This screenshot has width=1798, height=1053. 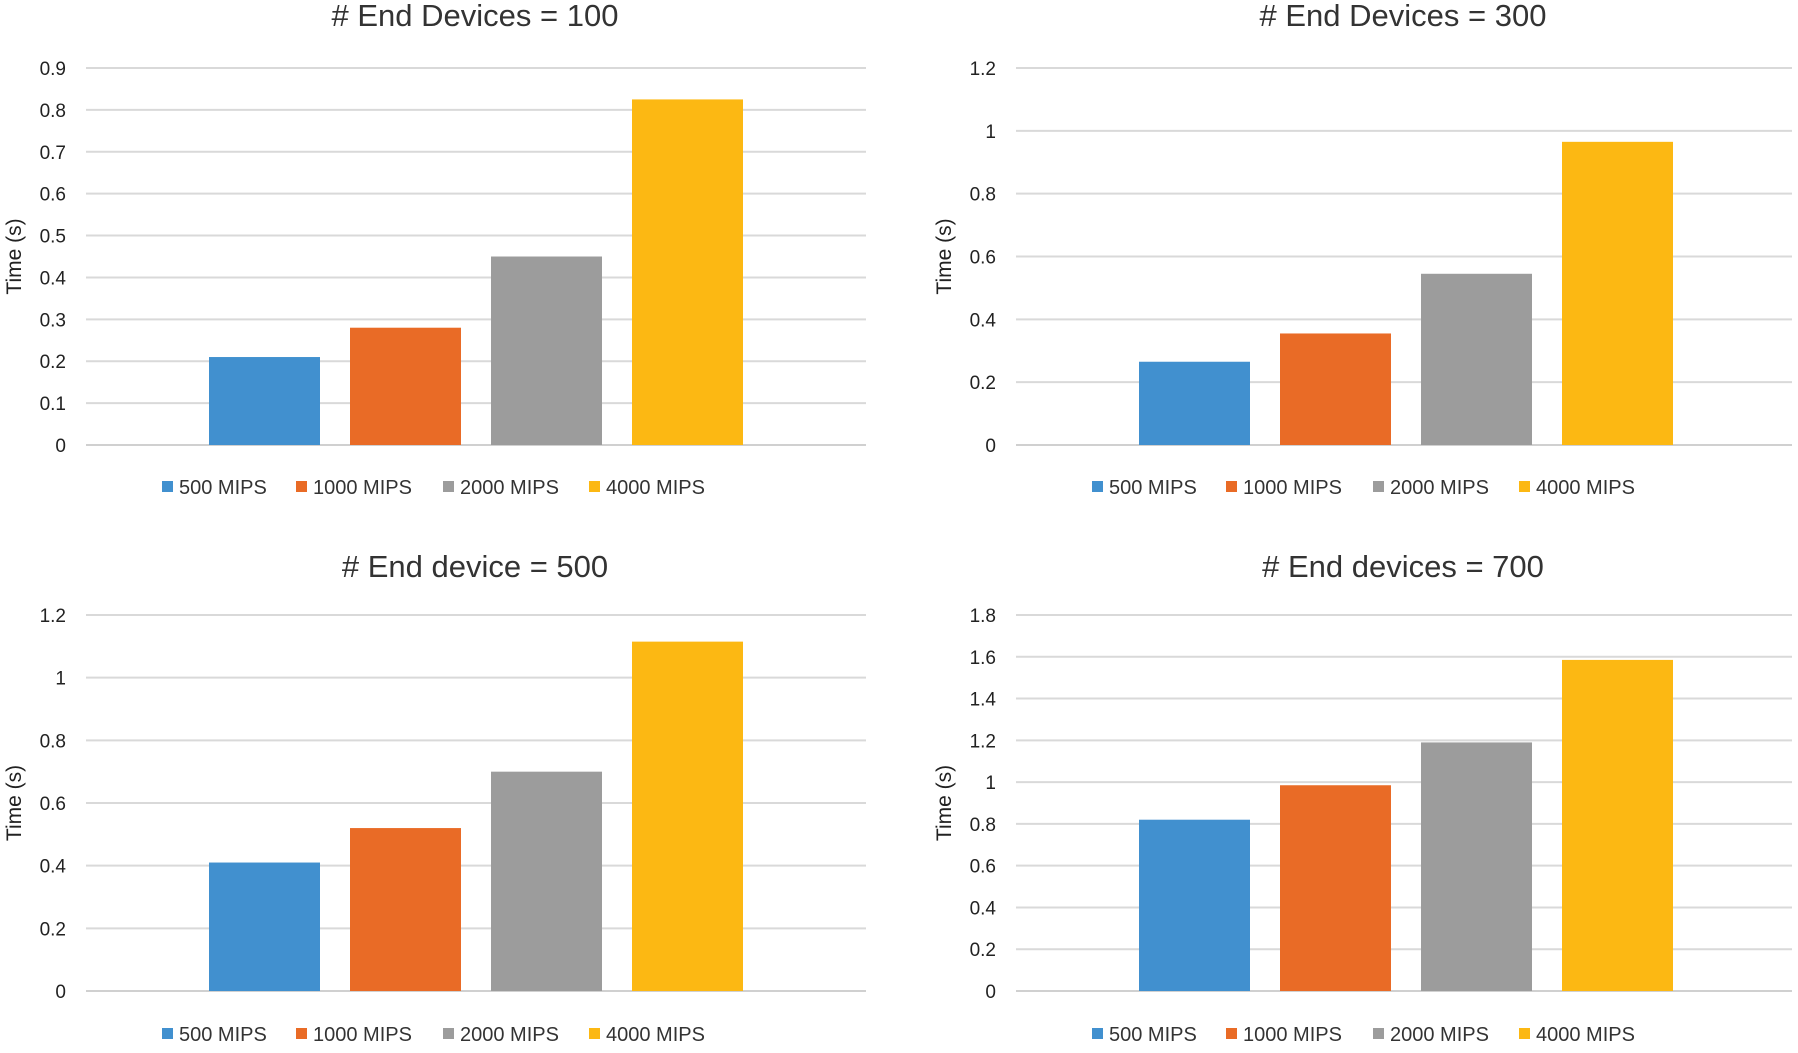 What do you see at coordinates (53, 404) in the screenshot?
I see `y-tick-label: 0.1` at bounding box center [53, 404].